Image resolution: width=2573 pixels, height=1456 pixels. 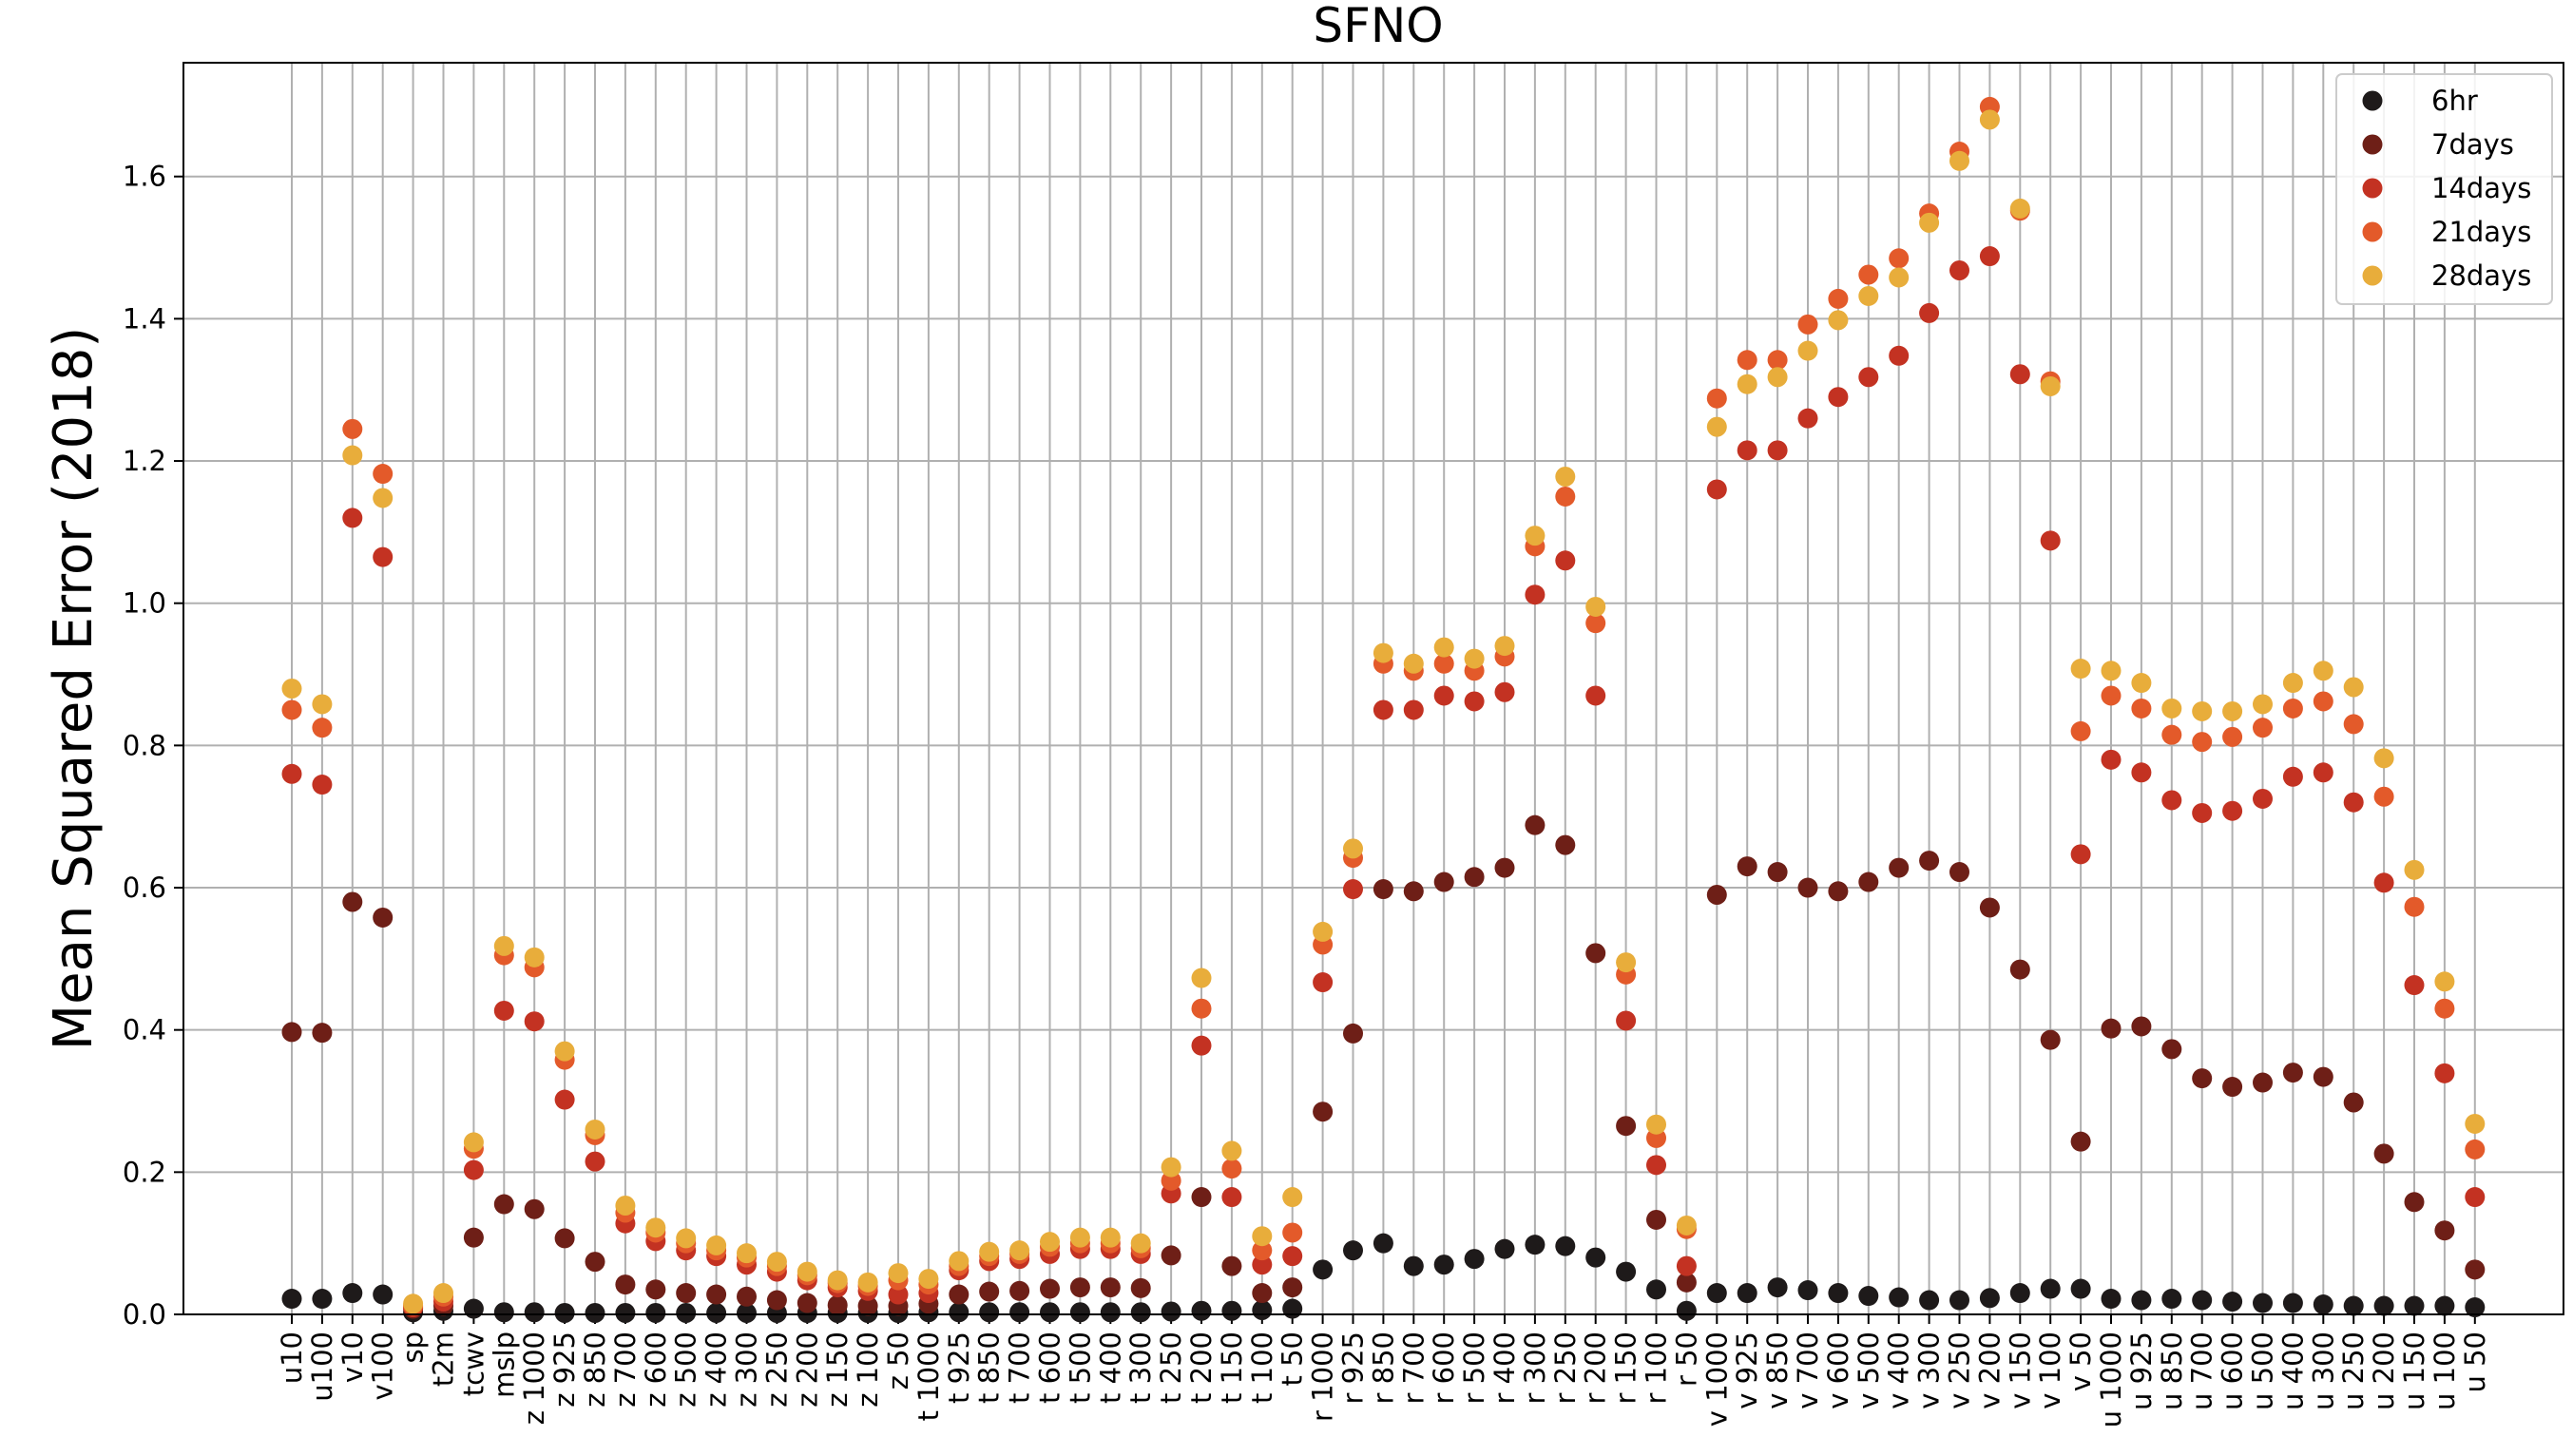 What do you see at coordinates (2454, 101) in the screenshot?
I see `legend-label-6hr: 6hr` at bounding box center [2454, 101].